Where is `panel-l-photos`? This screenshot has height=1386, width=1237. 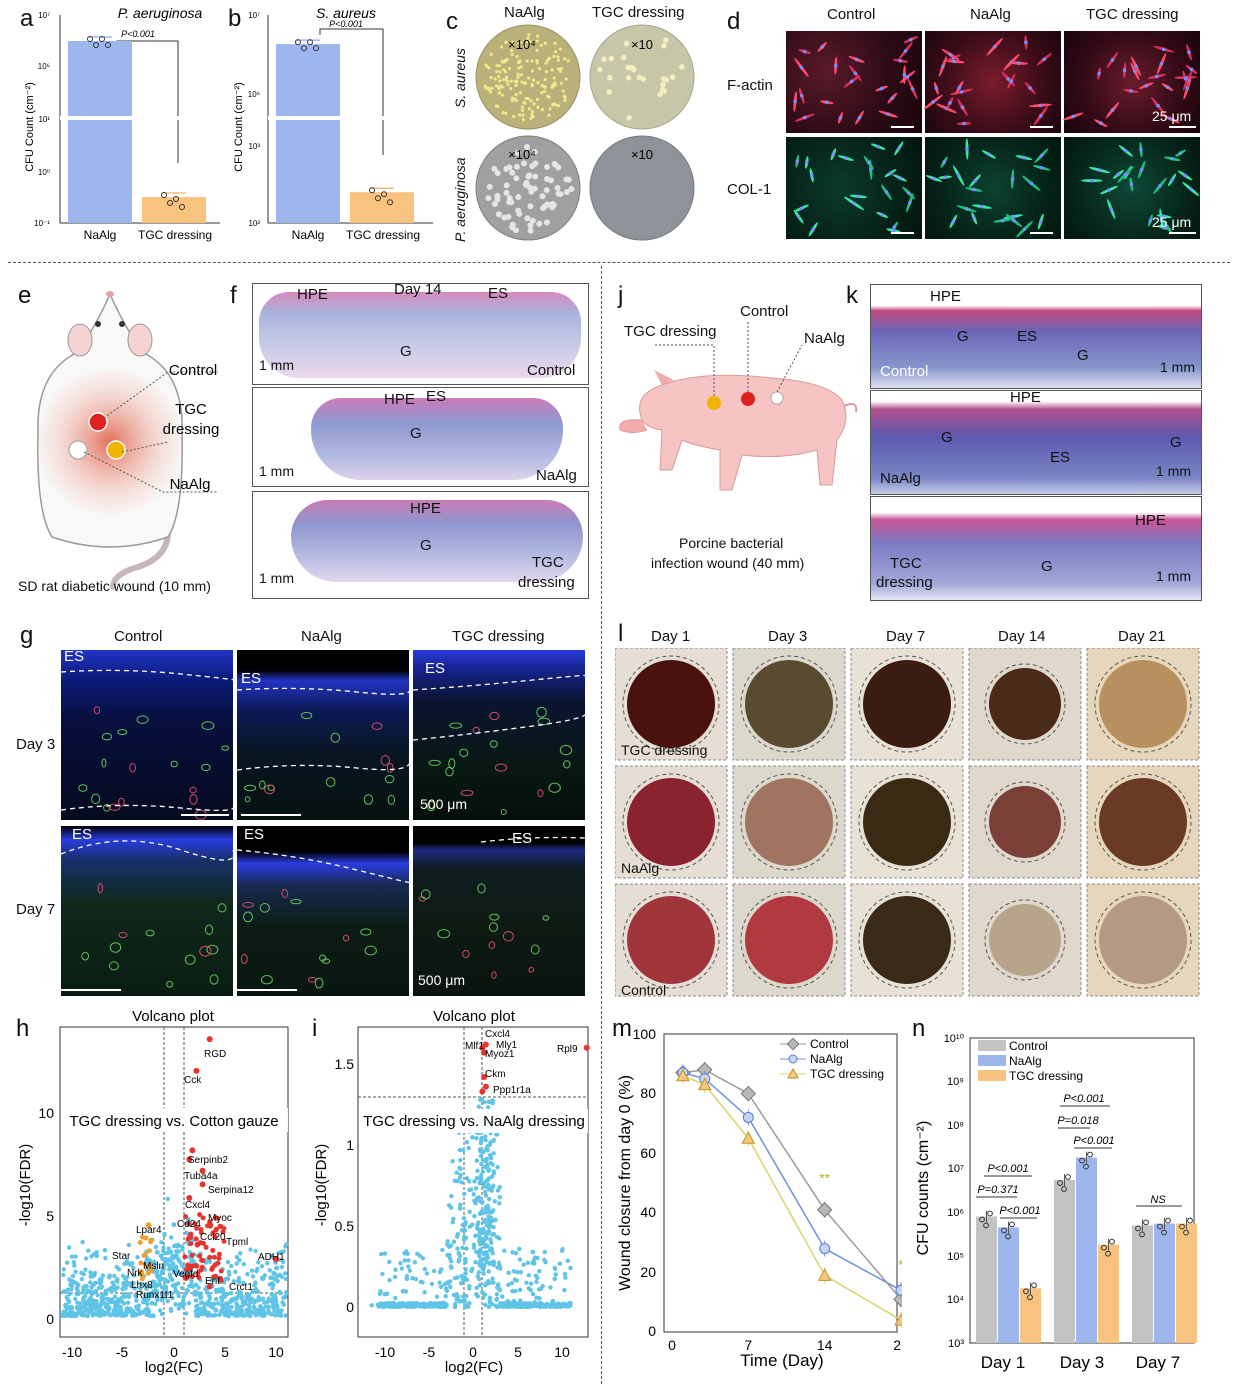 panel-l-photos is located at coordinates (907, 822).